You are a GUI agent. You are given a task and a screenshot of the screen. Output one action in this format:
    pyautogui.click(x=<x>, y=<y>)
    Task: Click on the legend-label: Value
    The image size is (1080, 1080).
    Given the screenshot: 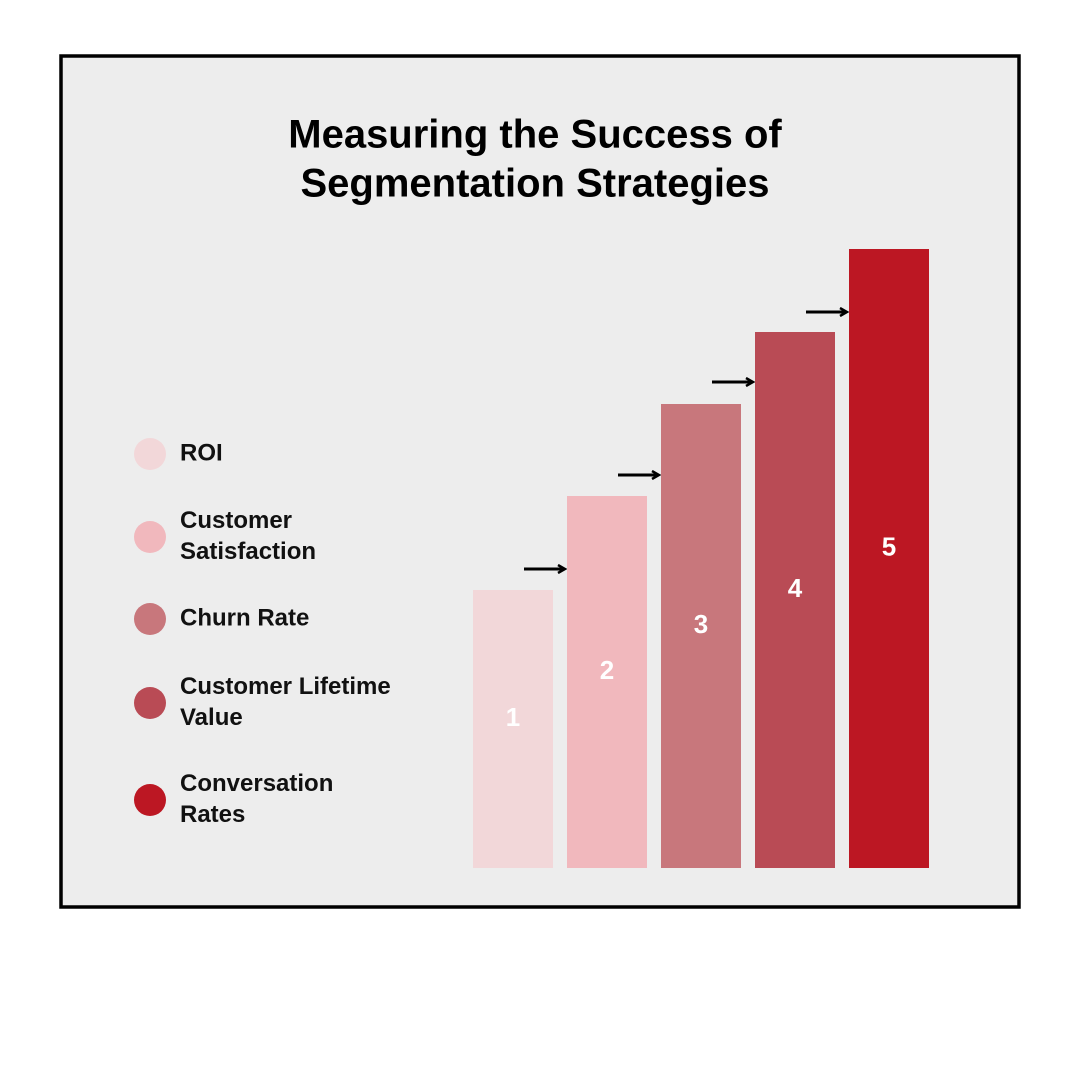 What is the action you would take?
    pyautogui.click(x=211, y=717)
    